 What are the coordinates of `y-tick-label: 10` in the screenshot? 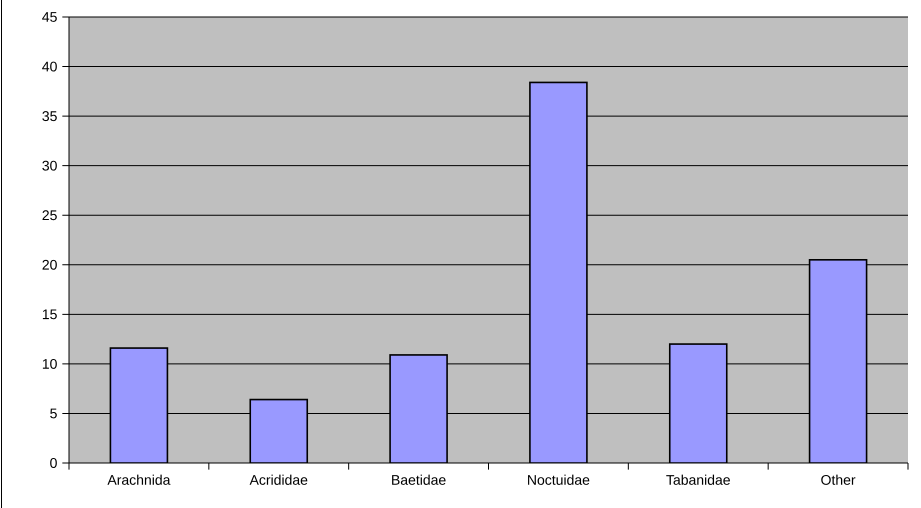 It's located at (49, 363).